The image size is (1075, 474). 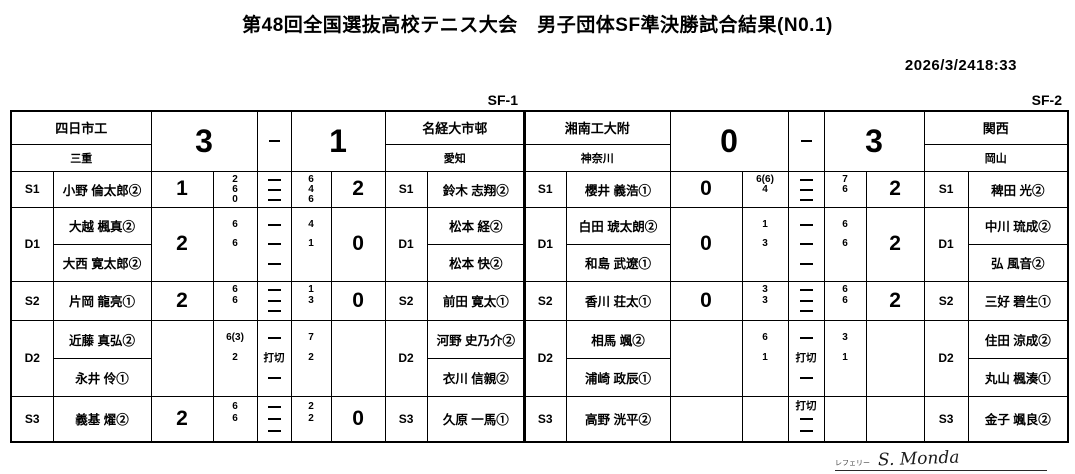 I want to click on set-scores-column: 6(3) 2, so click(x=235, y=358).